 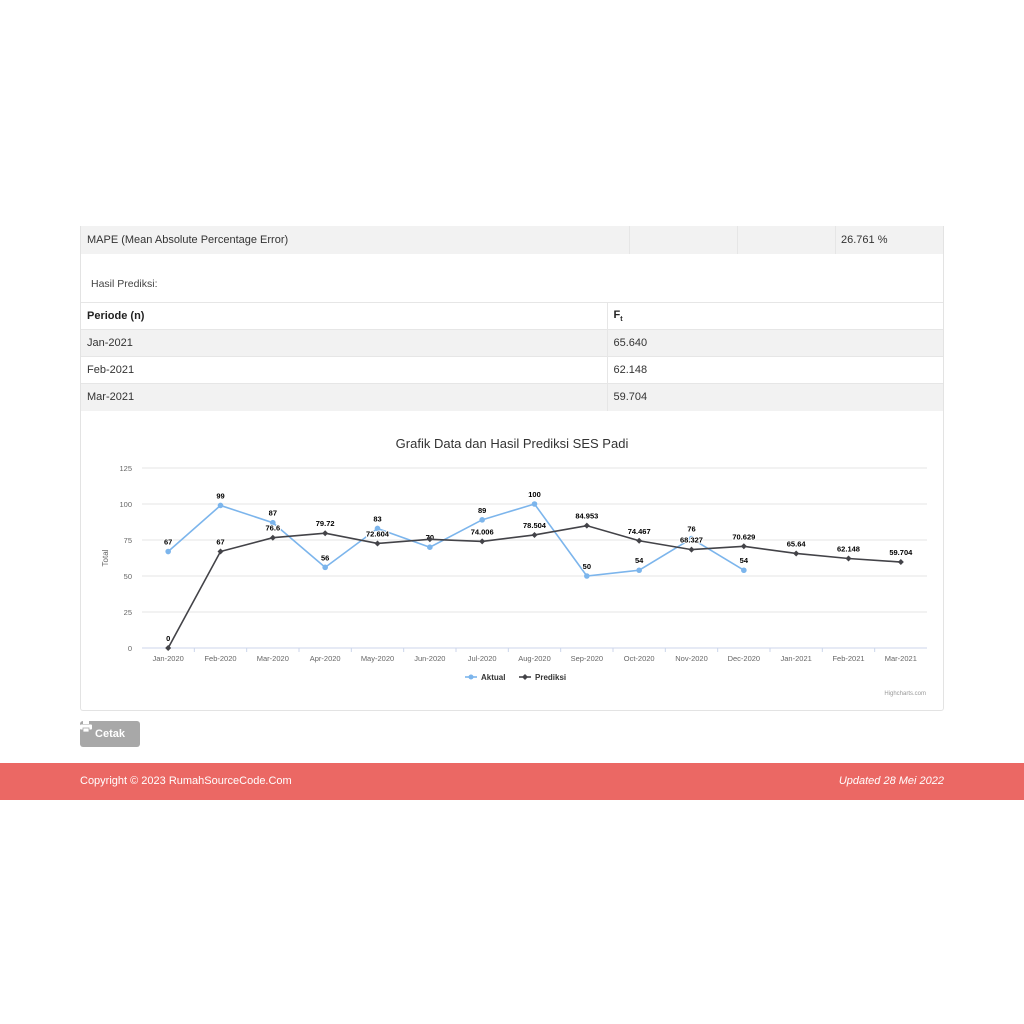 I want to click on x-tick-label: May-2020, so click(x=377, y=658).